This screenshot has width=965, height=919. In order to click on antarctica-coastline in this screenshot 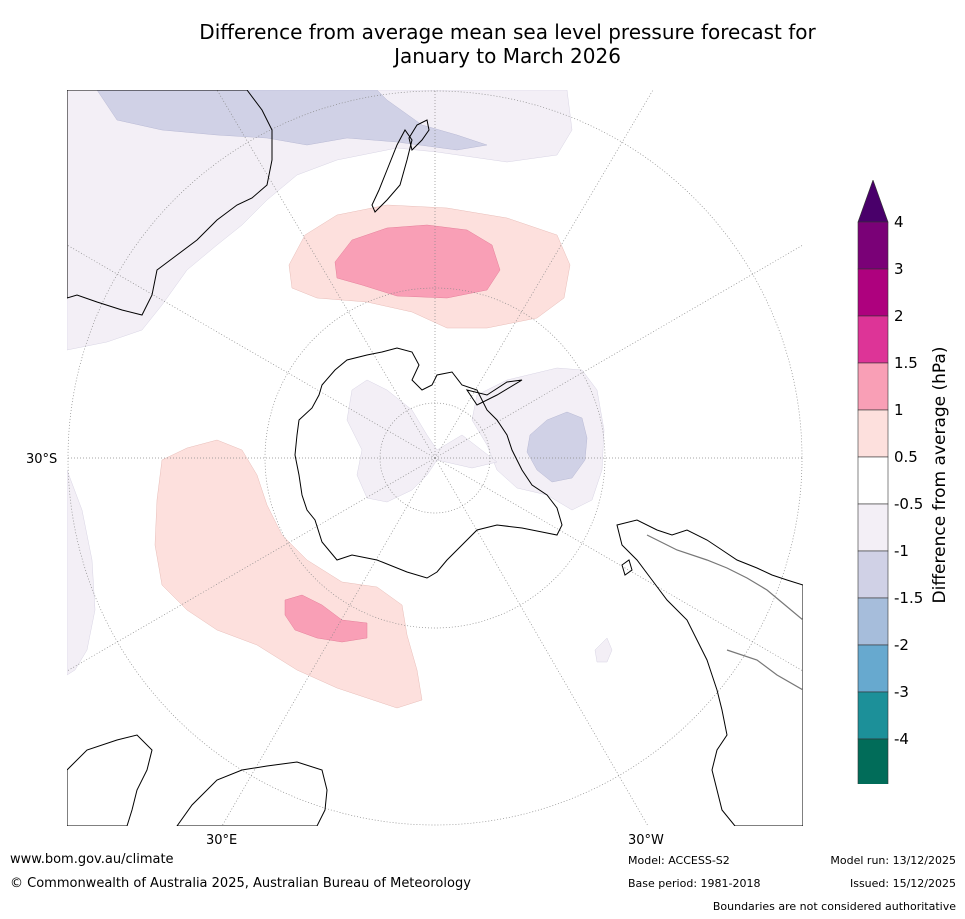, I will do `click(428, 463)`.